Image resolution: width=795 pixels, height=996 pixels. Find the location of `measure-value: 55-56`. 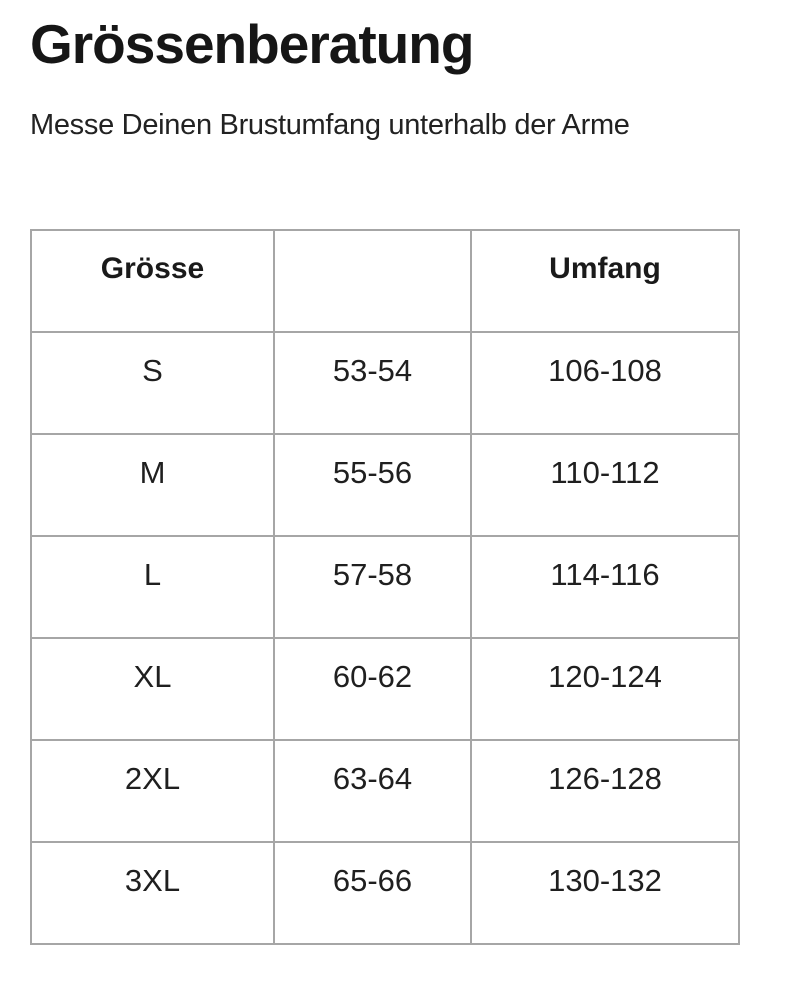

measure-value: 55-56 is located at coordinates (372, 472).